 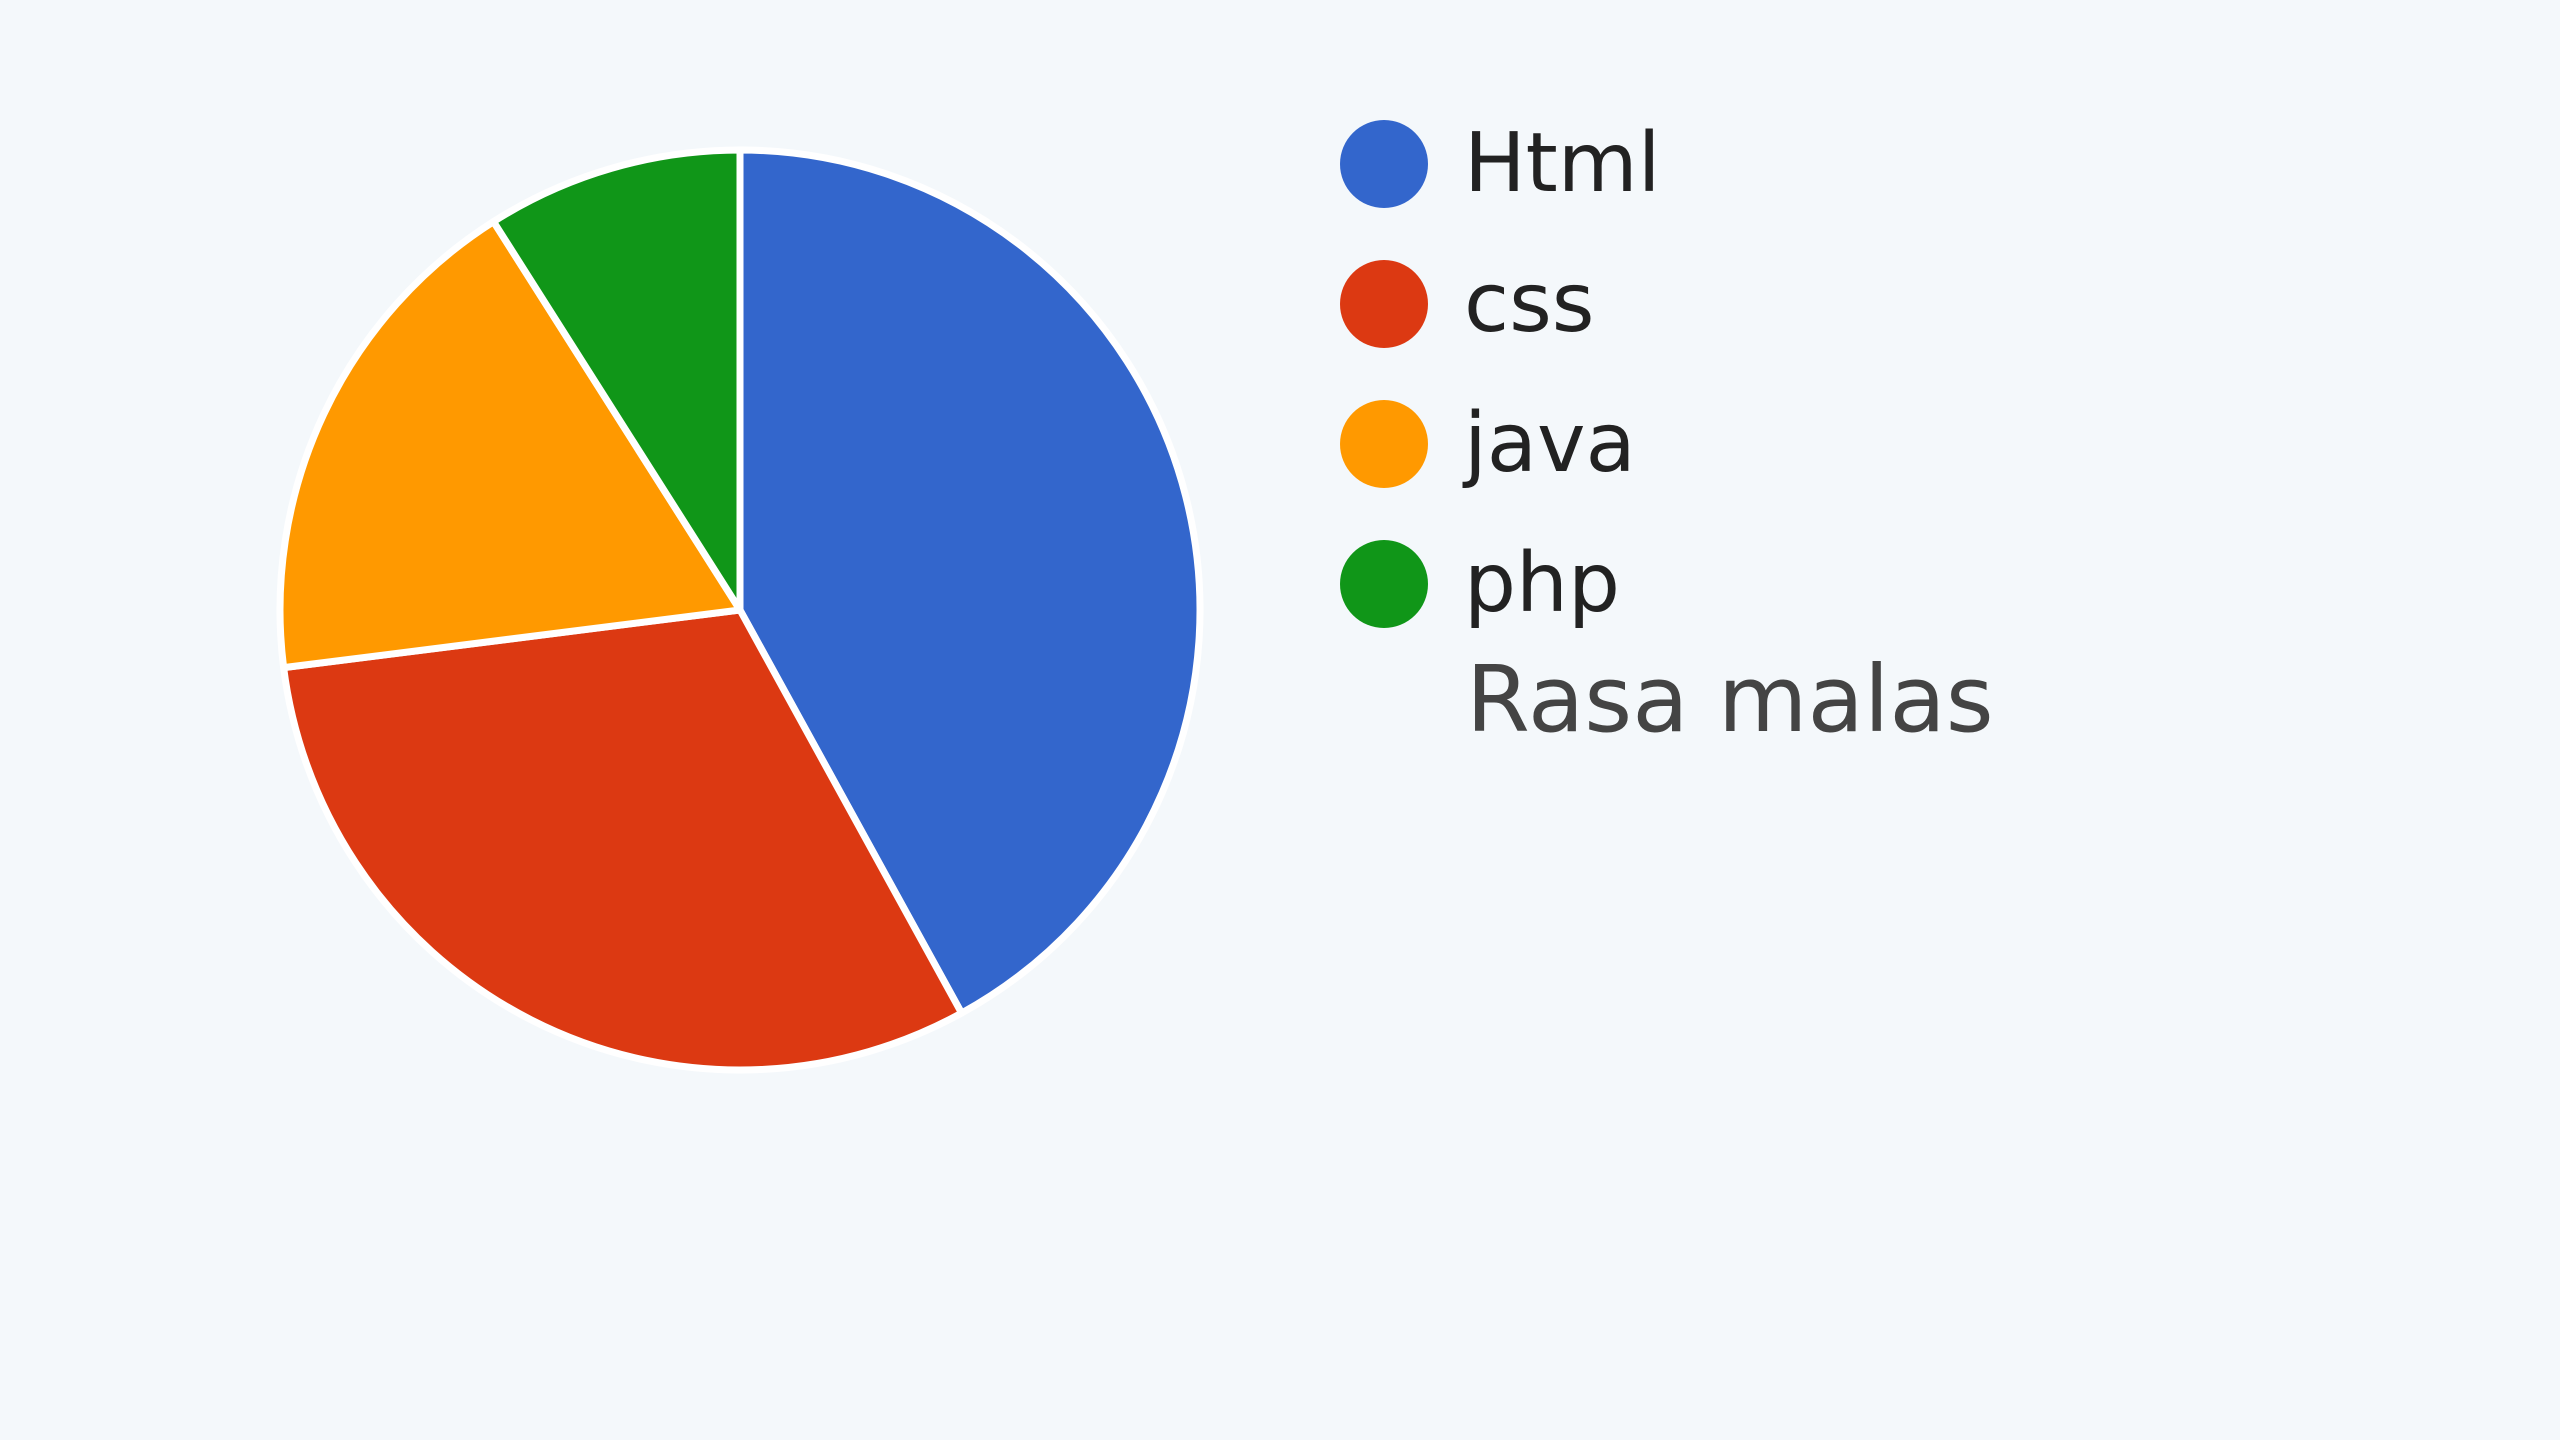 I want to click on pie-slice-php, so click(x=617, y=380).